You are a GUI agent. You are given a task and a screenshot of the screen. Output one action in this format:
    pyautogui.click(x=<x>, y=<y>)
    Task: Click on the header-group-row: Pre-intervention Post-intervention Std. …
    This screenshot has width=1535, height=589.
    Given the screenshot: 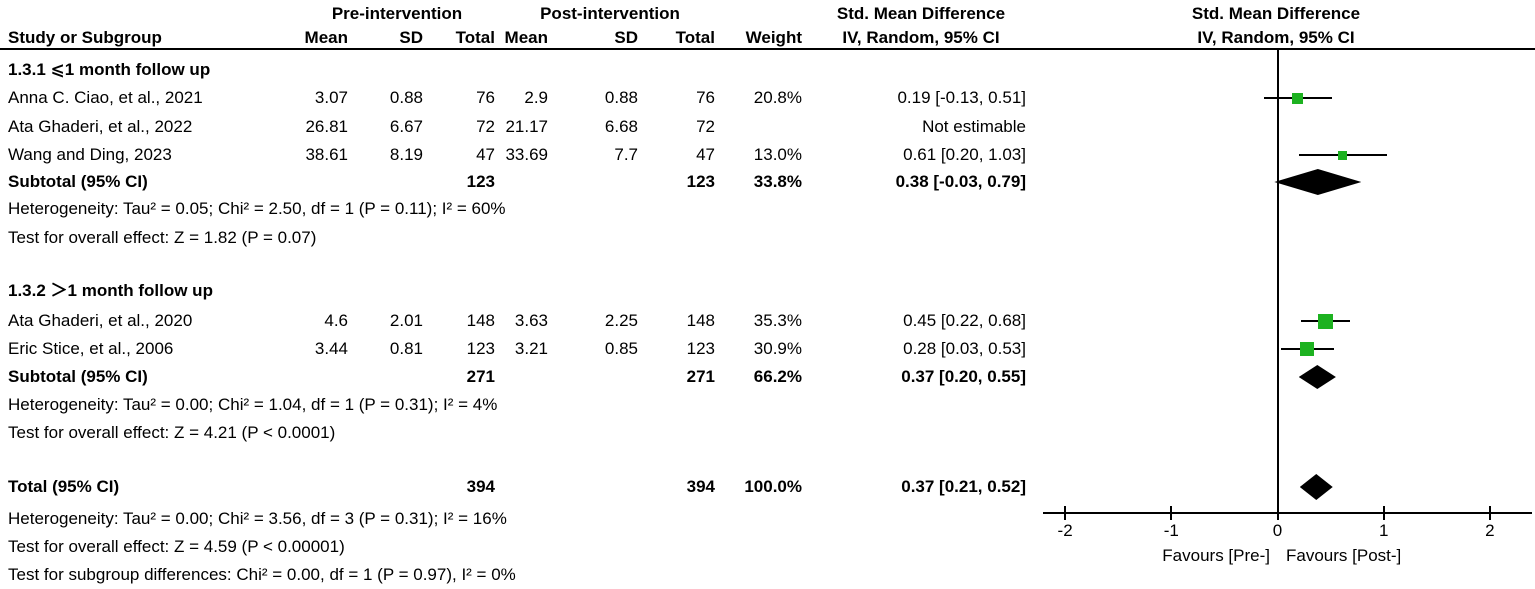 What is the action you would take?
    pyautogui.click(x=767, y=14)
    